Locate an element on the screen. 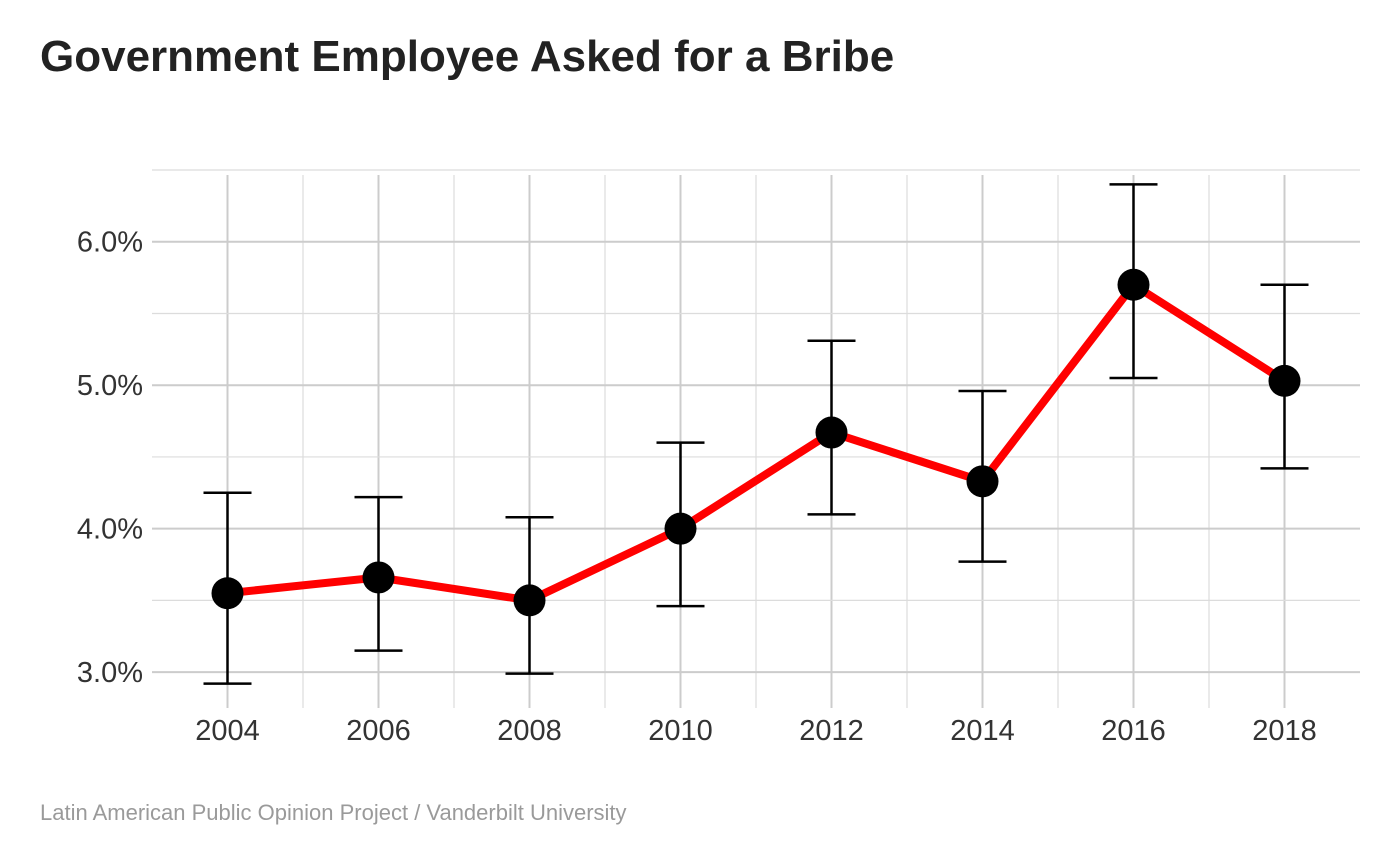  x-tick-label: 2004 is located at coordinates (227, 731).